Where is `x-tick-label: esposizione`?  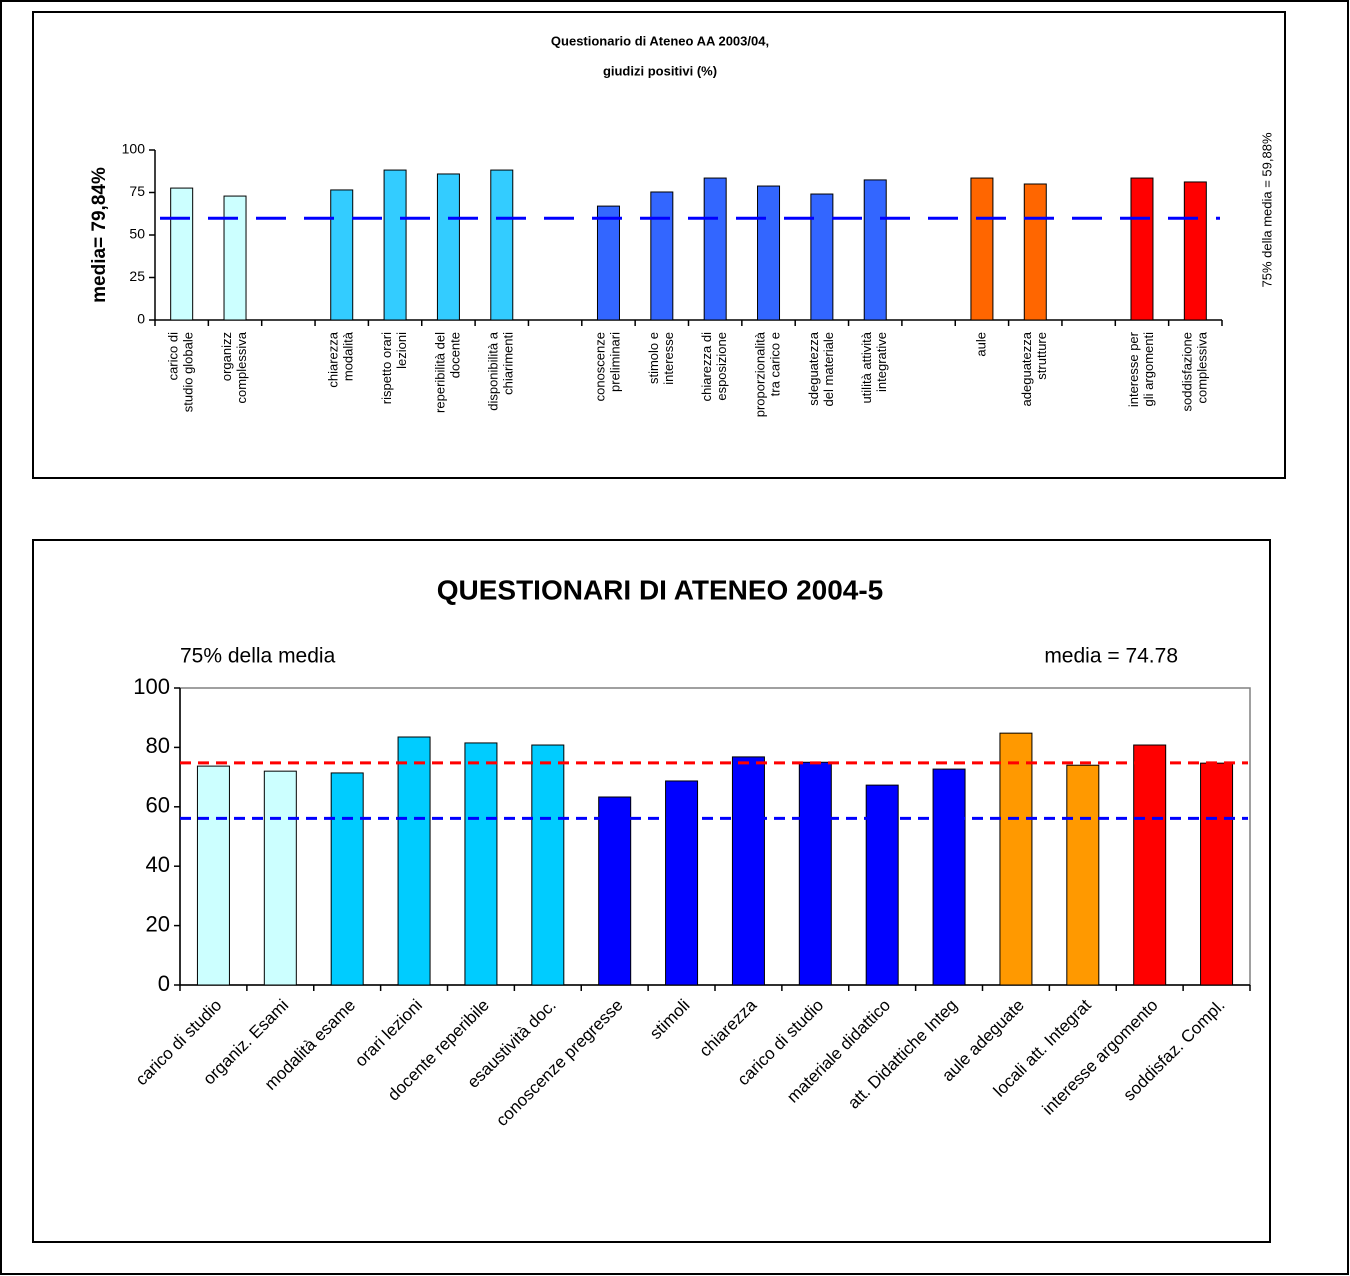
x-tick-label: esposizione is located at coordinates (721, 366).